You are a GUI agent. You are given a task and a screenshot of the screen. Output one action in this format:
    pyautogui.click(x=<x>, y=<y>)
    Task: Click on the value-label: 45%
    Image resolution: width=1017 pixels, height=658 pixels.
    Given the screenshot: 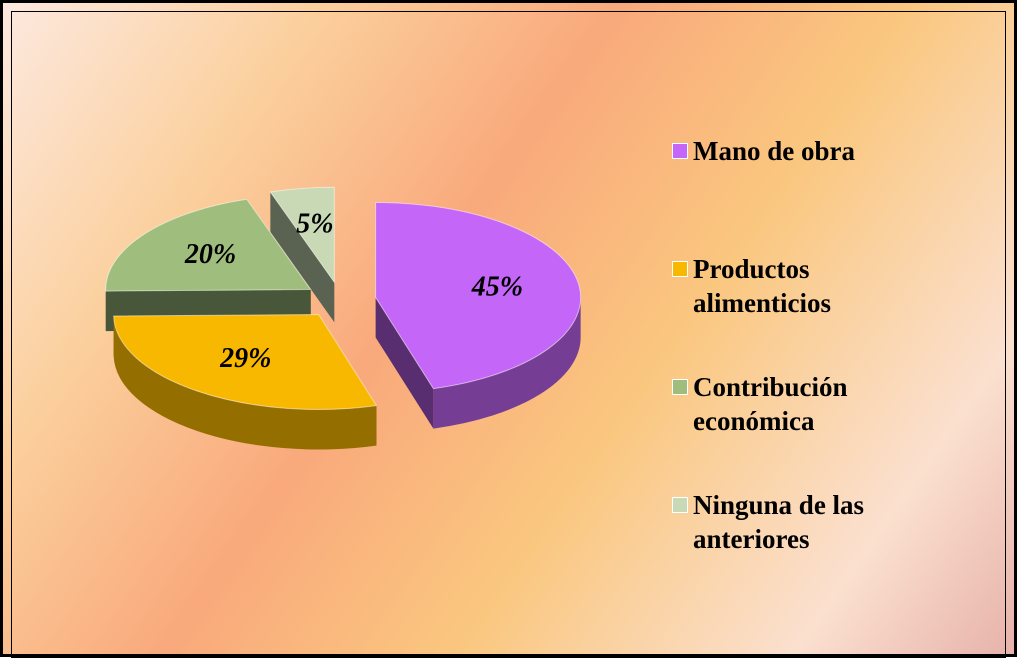 What is the action you would take?
    pyautogui.click(x=497, y=287)
    